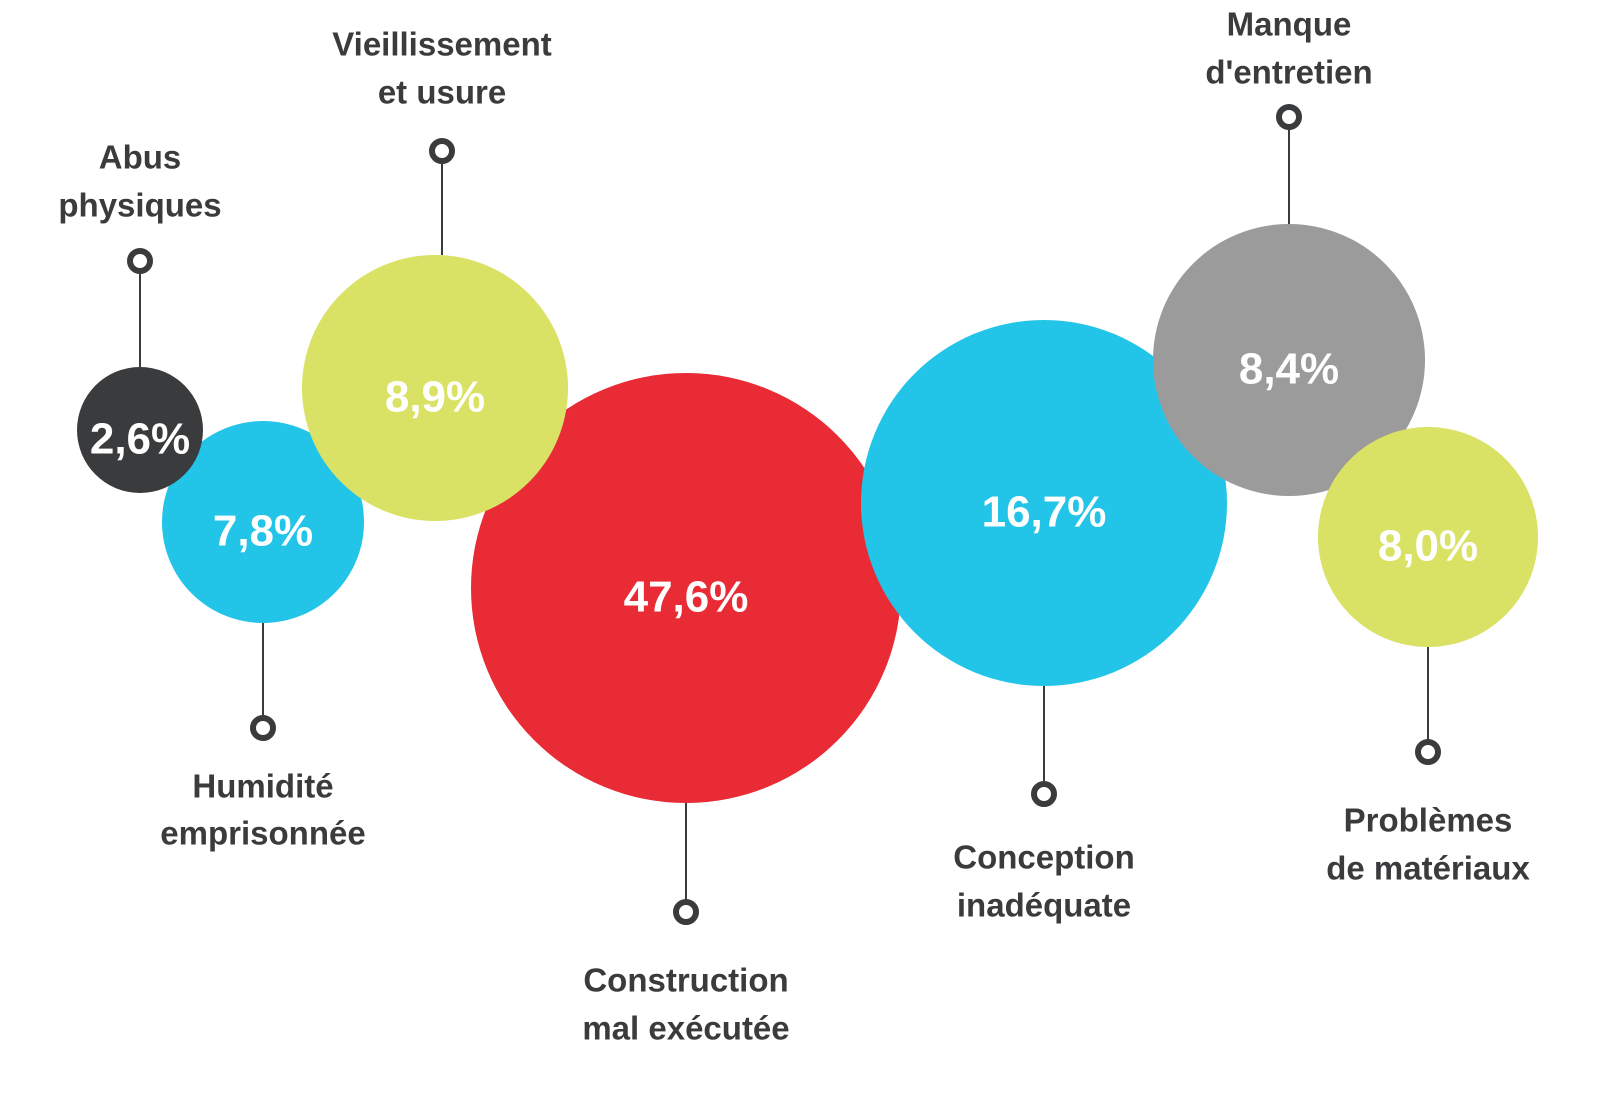 The width and height of the screenshot is (1603, 1105). What do you see at coordinates (1289, 24) in the screenshot?
I see `category-label: Manque` at bounding box center [1289, 24].